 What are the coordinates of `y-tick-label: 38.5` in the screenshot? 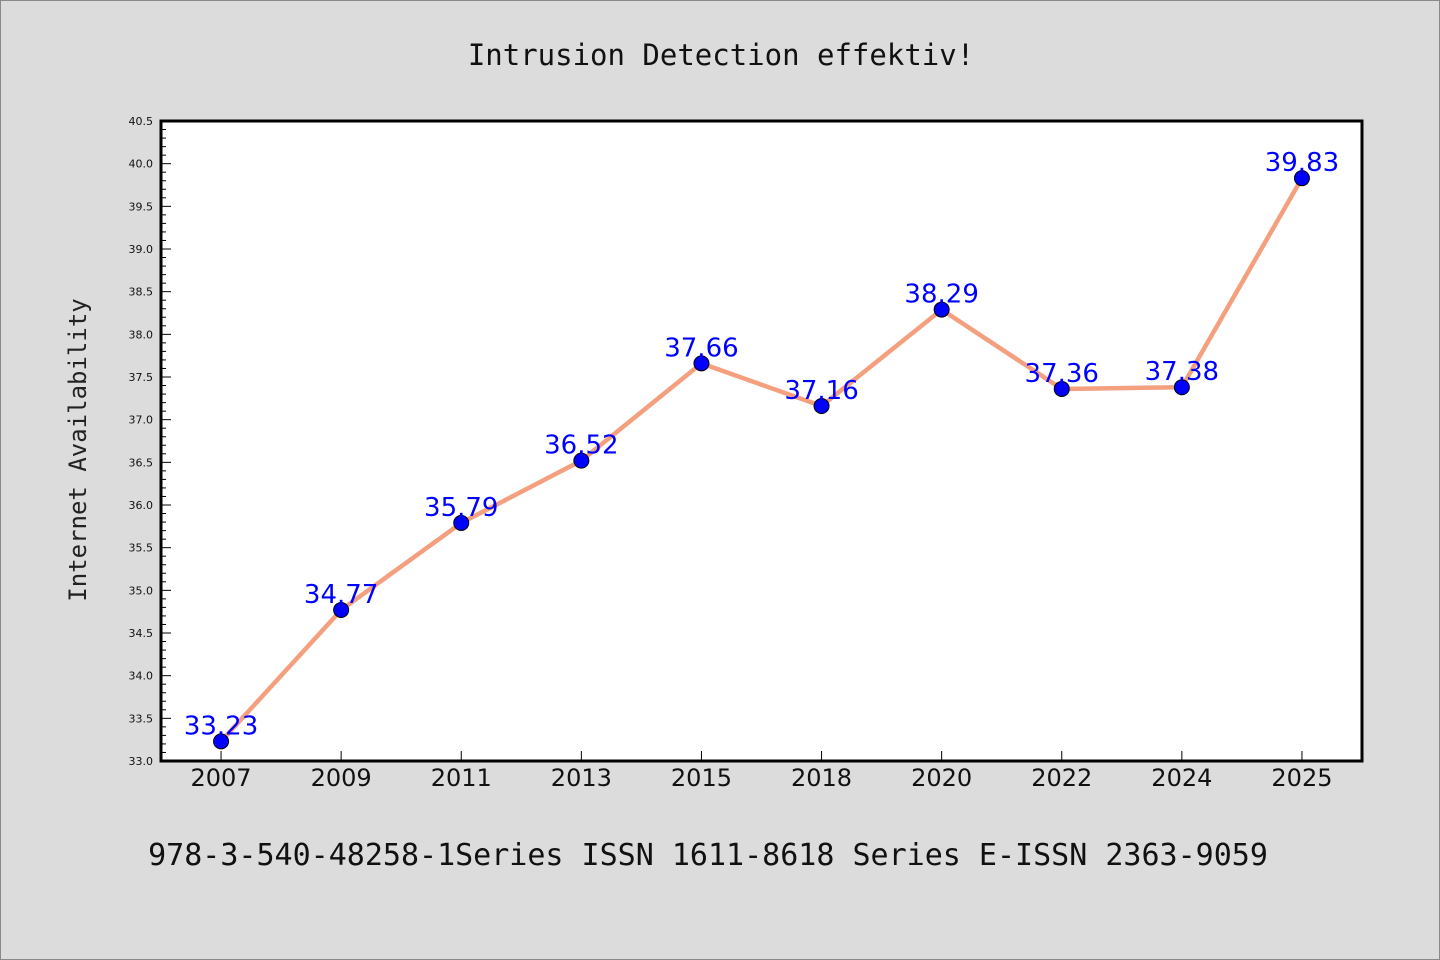 It's located at (141, 292).